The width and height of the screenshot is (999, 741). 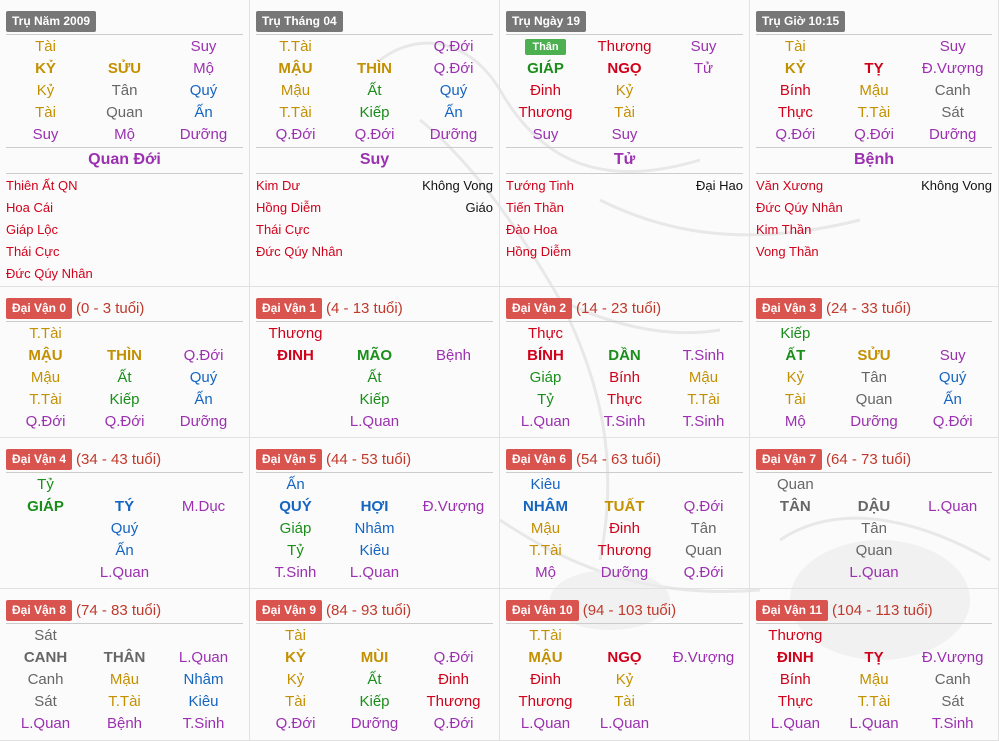 I want to click on pillar-label: Trụ Tháng 04, so click(x=299, y=21).